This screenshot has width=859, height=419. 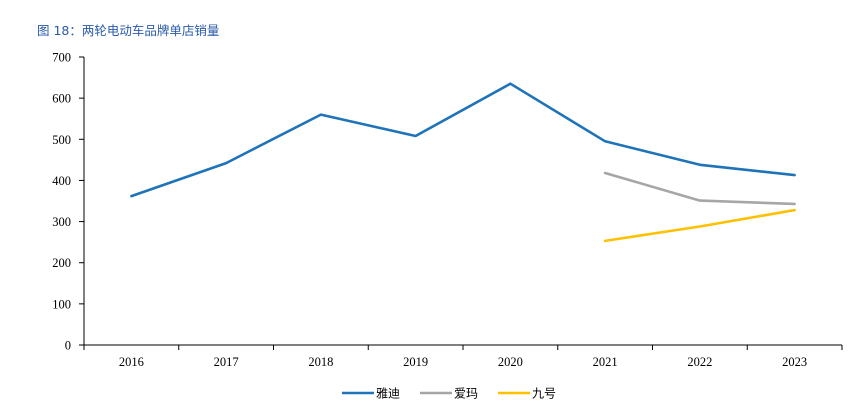 What do you see at coordinates (388, 393) in the screenshot?
I see `legend-label: 雅迪` at bounding box center [388, 393].